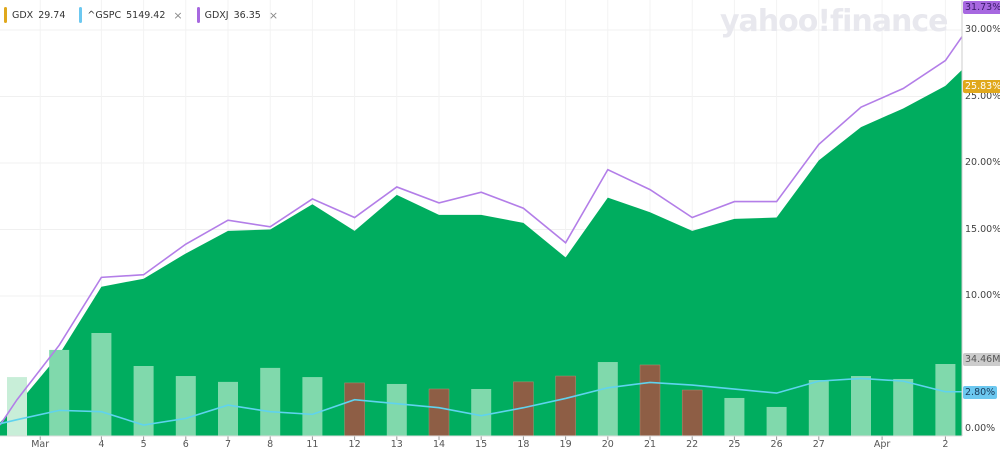 The image size is (1000, 456). Describe the element at coordinates (185, 444) in the screenshot. I see `x-tick-label: 6` at that location.